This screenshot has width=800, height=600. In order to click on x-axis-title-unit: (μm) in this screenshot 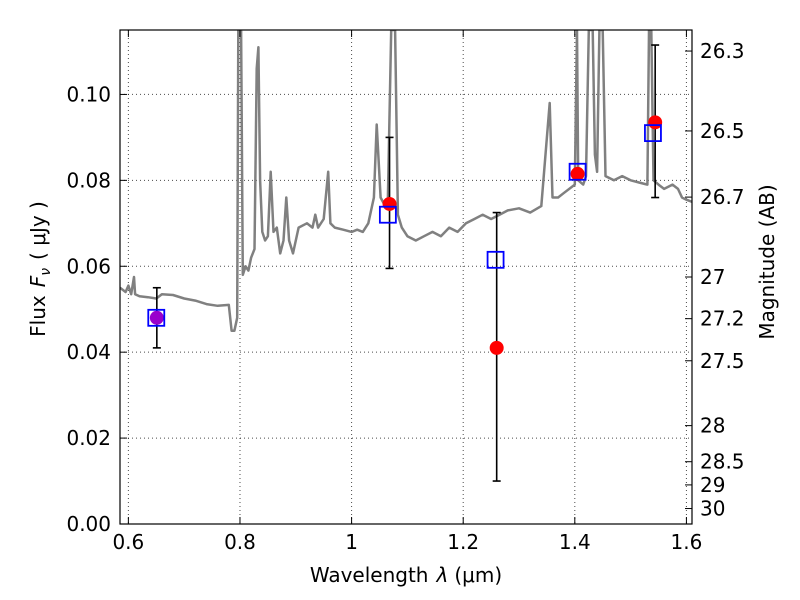, I will do `click(478, 575)`.